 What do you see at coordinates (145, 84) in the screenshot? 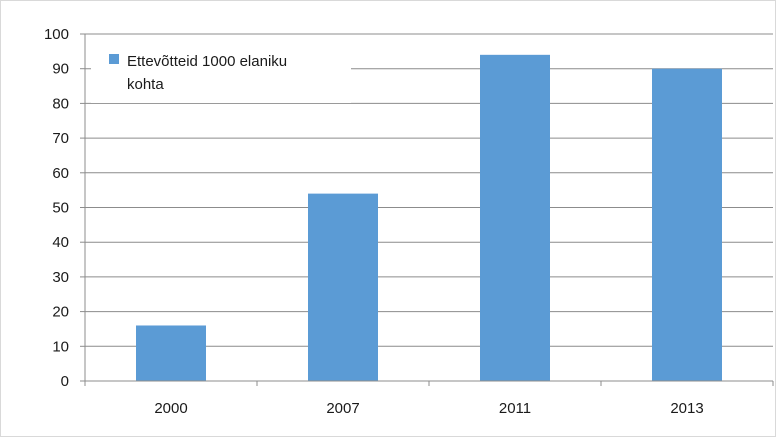
I see `legend-label-line-2: kohta` at bounding box center [145, 84].